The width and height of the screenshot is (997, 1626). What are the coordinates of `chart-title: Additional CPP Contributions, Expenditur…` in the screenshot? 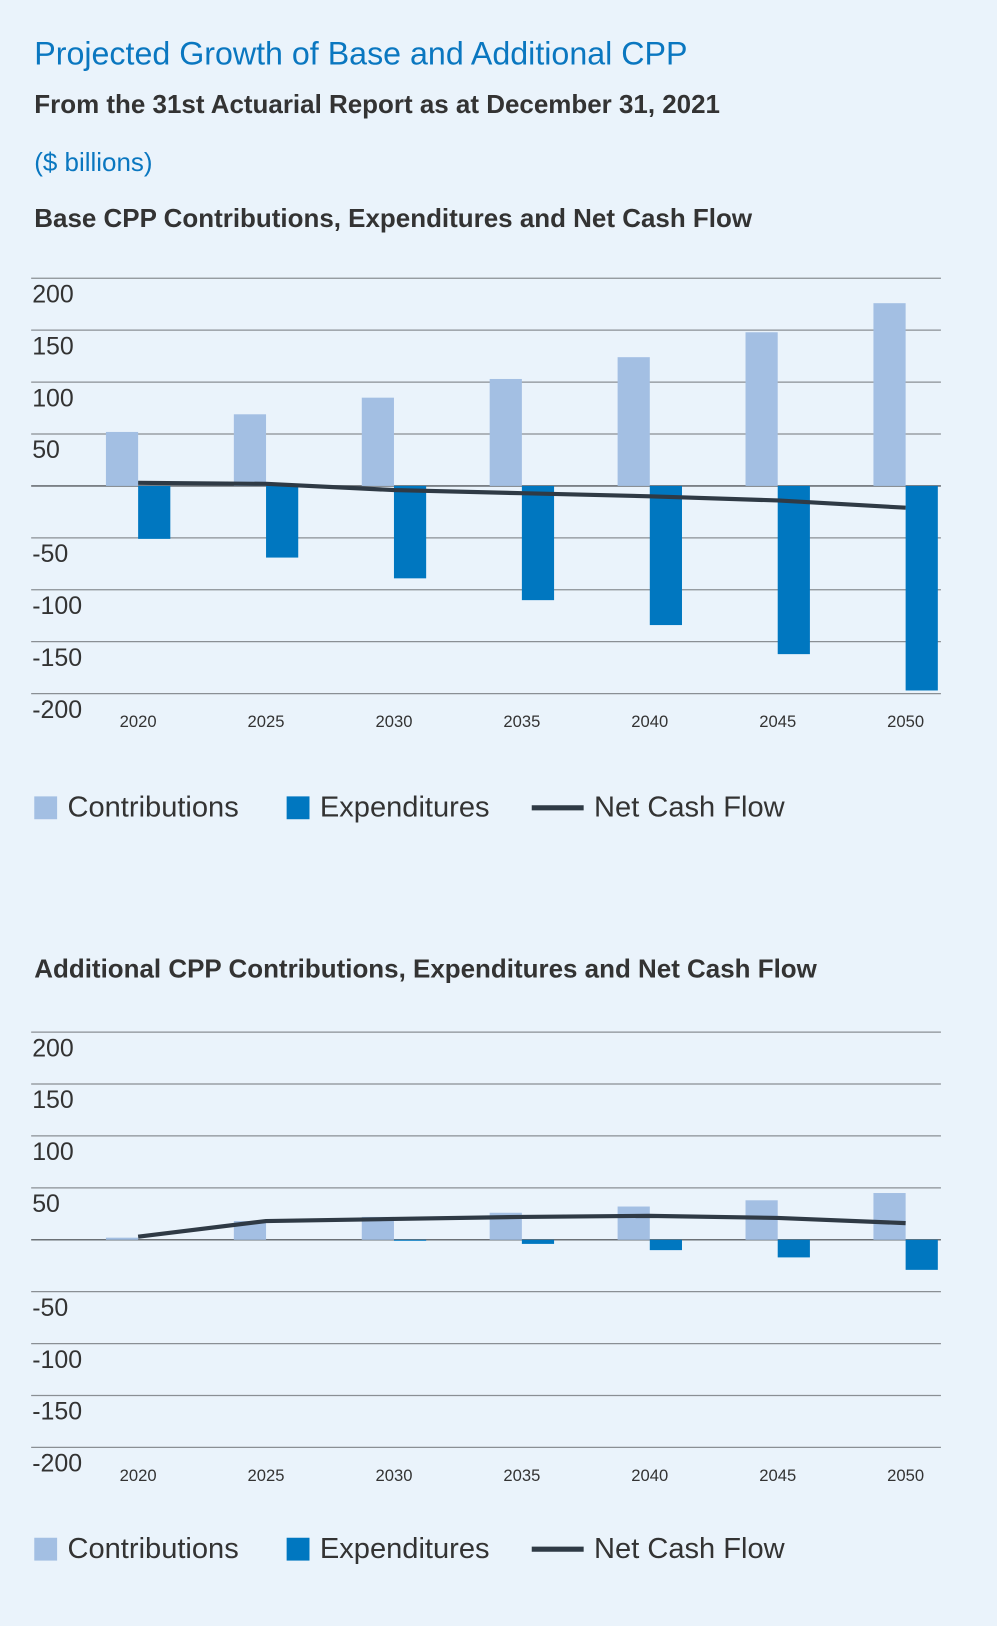 It's located at (425, 969).